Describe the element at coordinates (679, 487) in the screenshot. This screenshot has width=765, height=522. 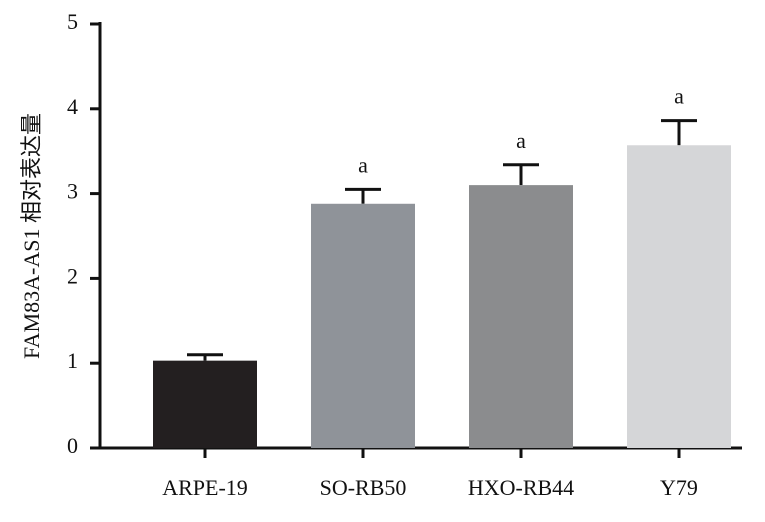
I see `x-tick-label: Y79` at that location.